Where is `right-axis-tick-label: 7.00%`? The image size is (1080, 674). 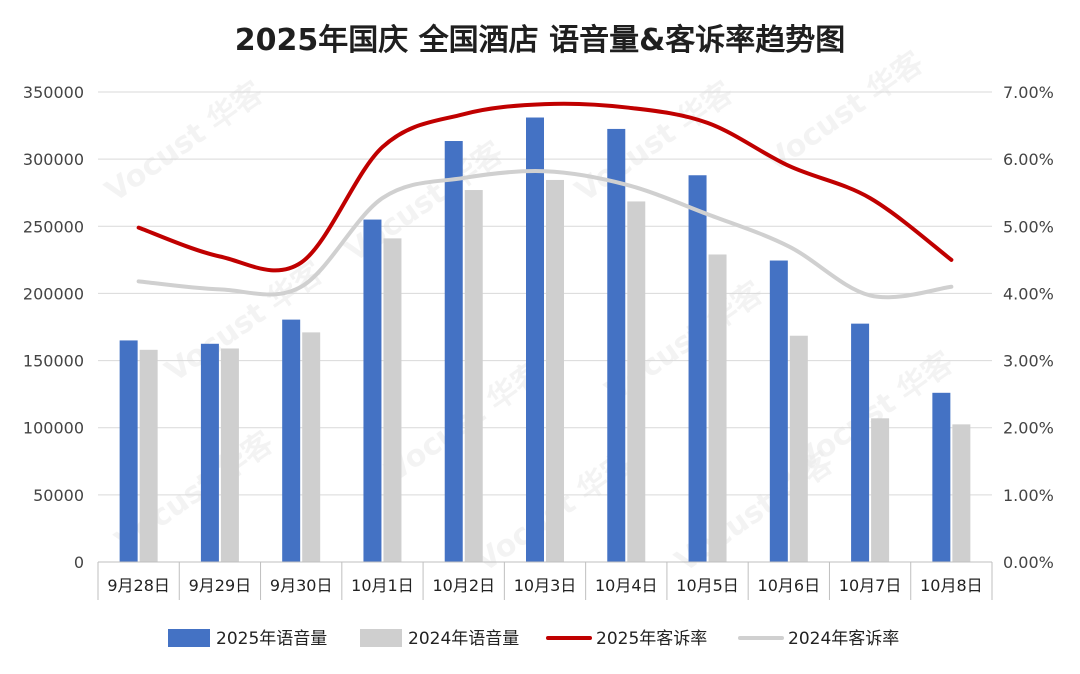 right-axis-tick-label: 7.00% is located at coordinates (1028, 92).